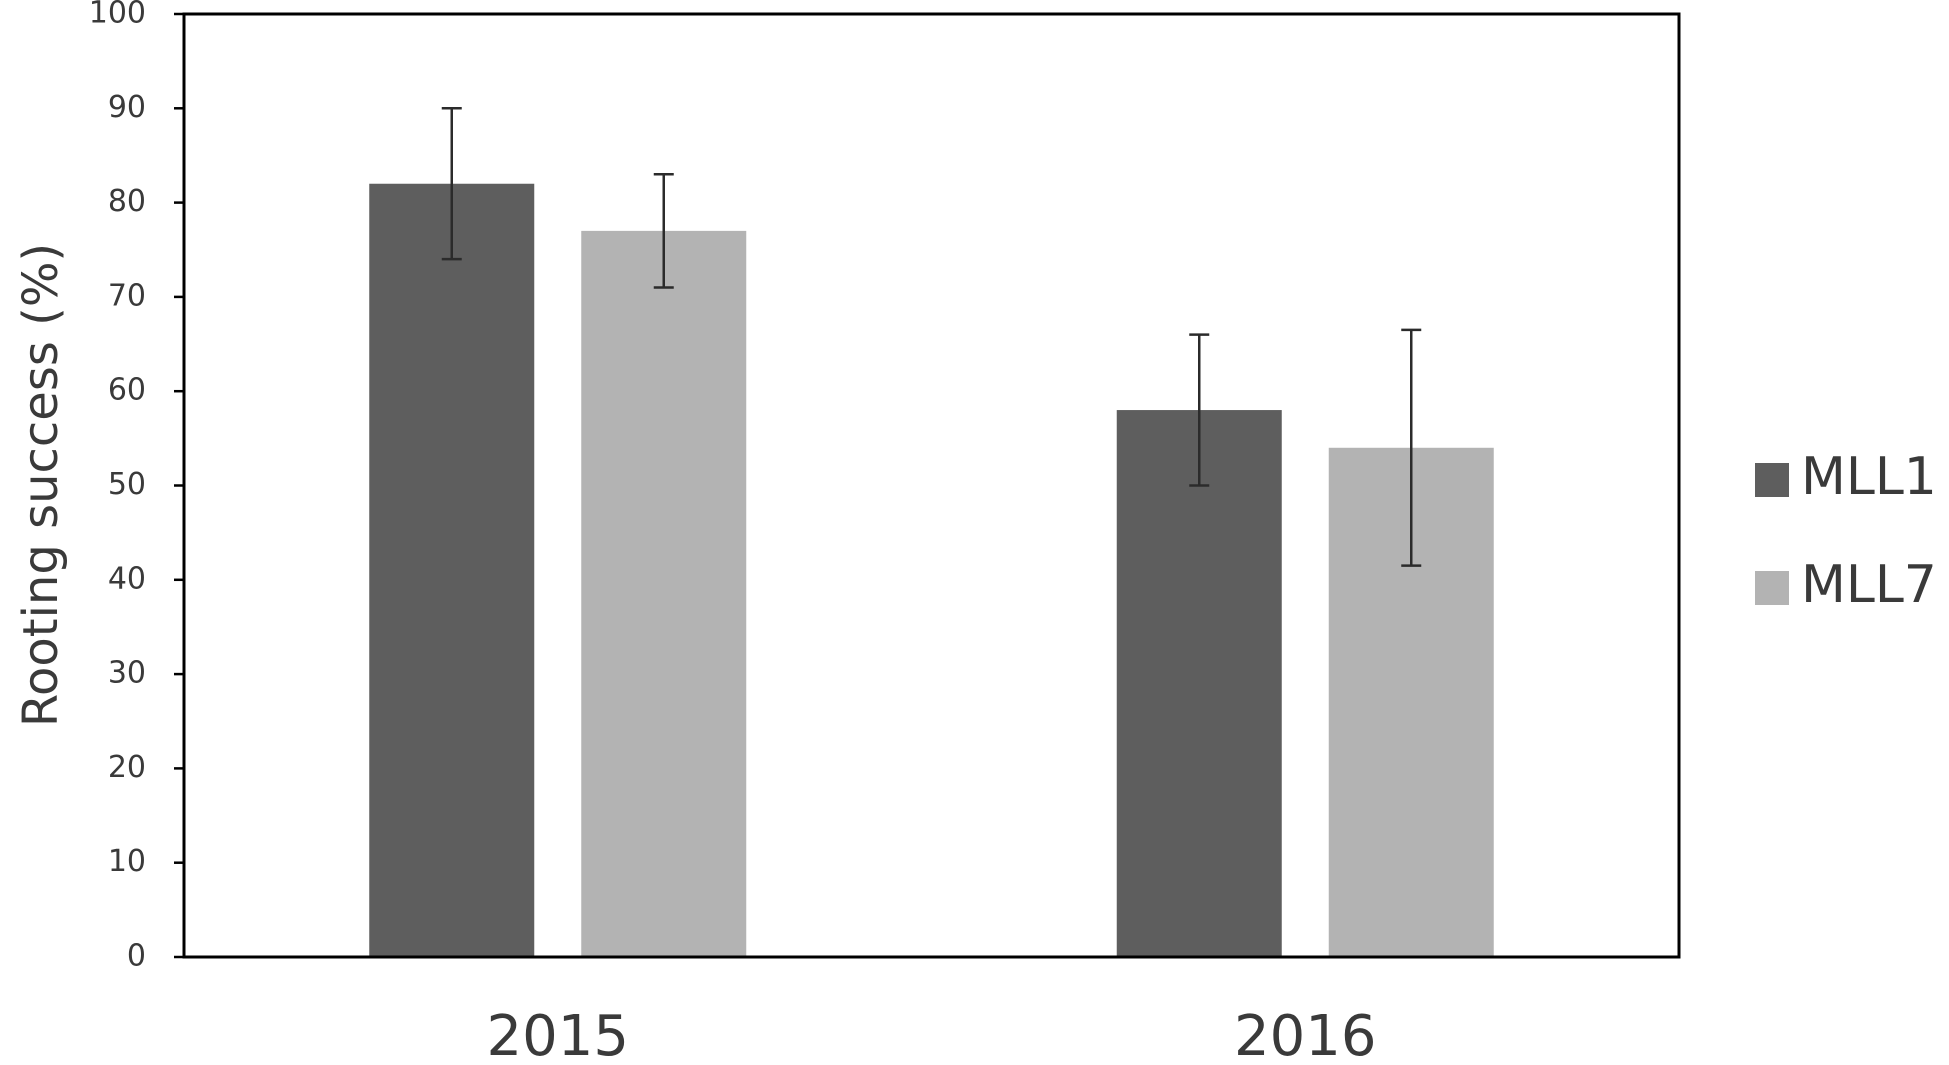 The width and height of the screenshot is (1949, 1065). Describe the element at coordinates (1772, 480) in the screenshot. I see `legend-swatch-mll1` at that location.